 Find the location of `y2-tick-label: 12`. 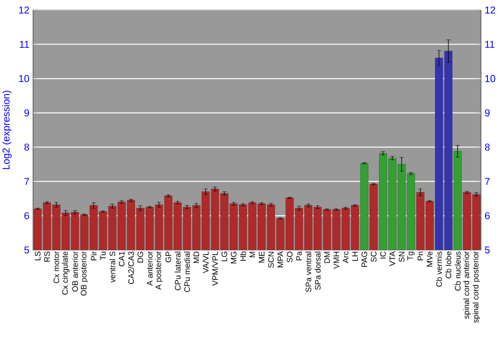

y2-tick-label: 12 is located at coordinates (490, 10).